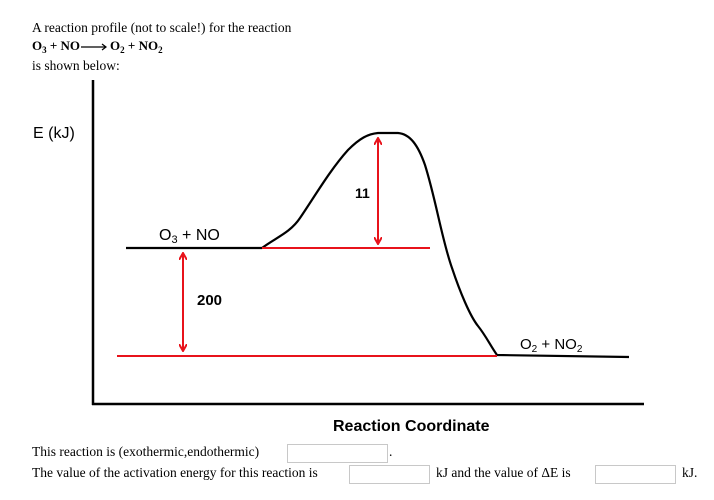 The height and width of the screenshot is (500, 714). Describe the element at coordinates (209, 300) in the screenshot. I see `energy-gap-label: 200` at that location.